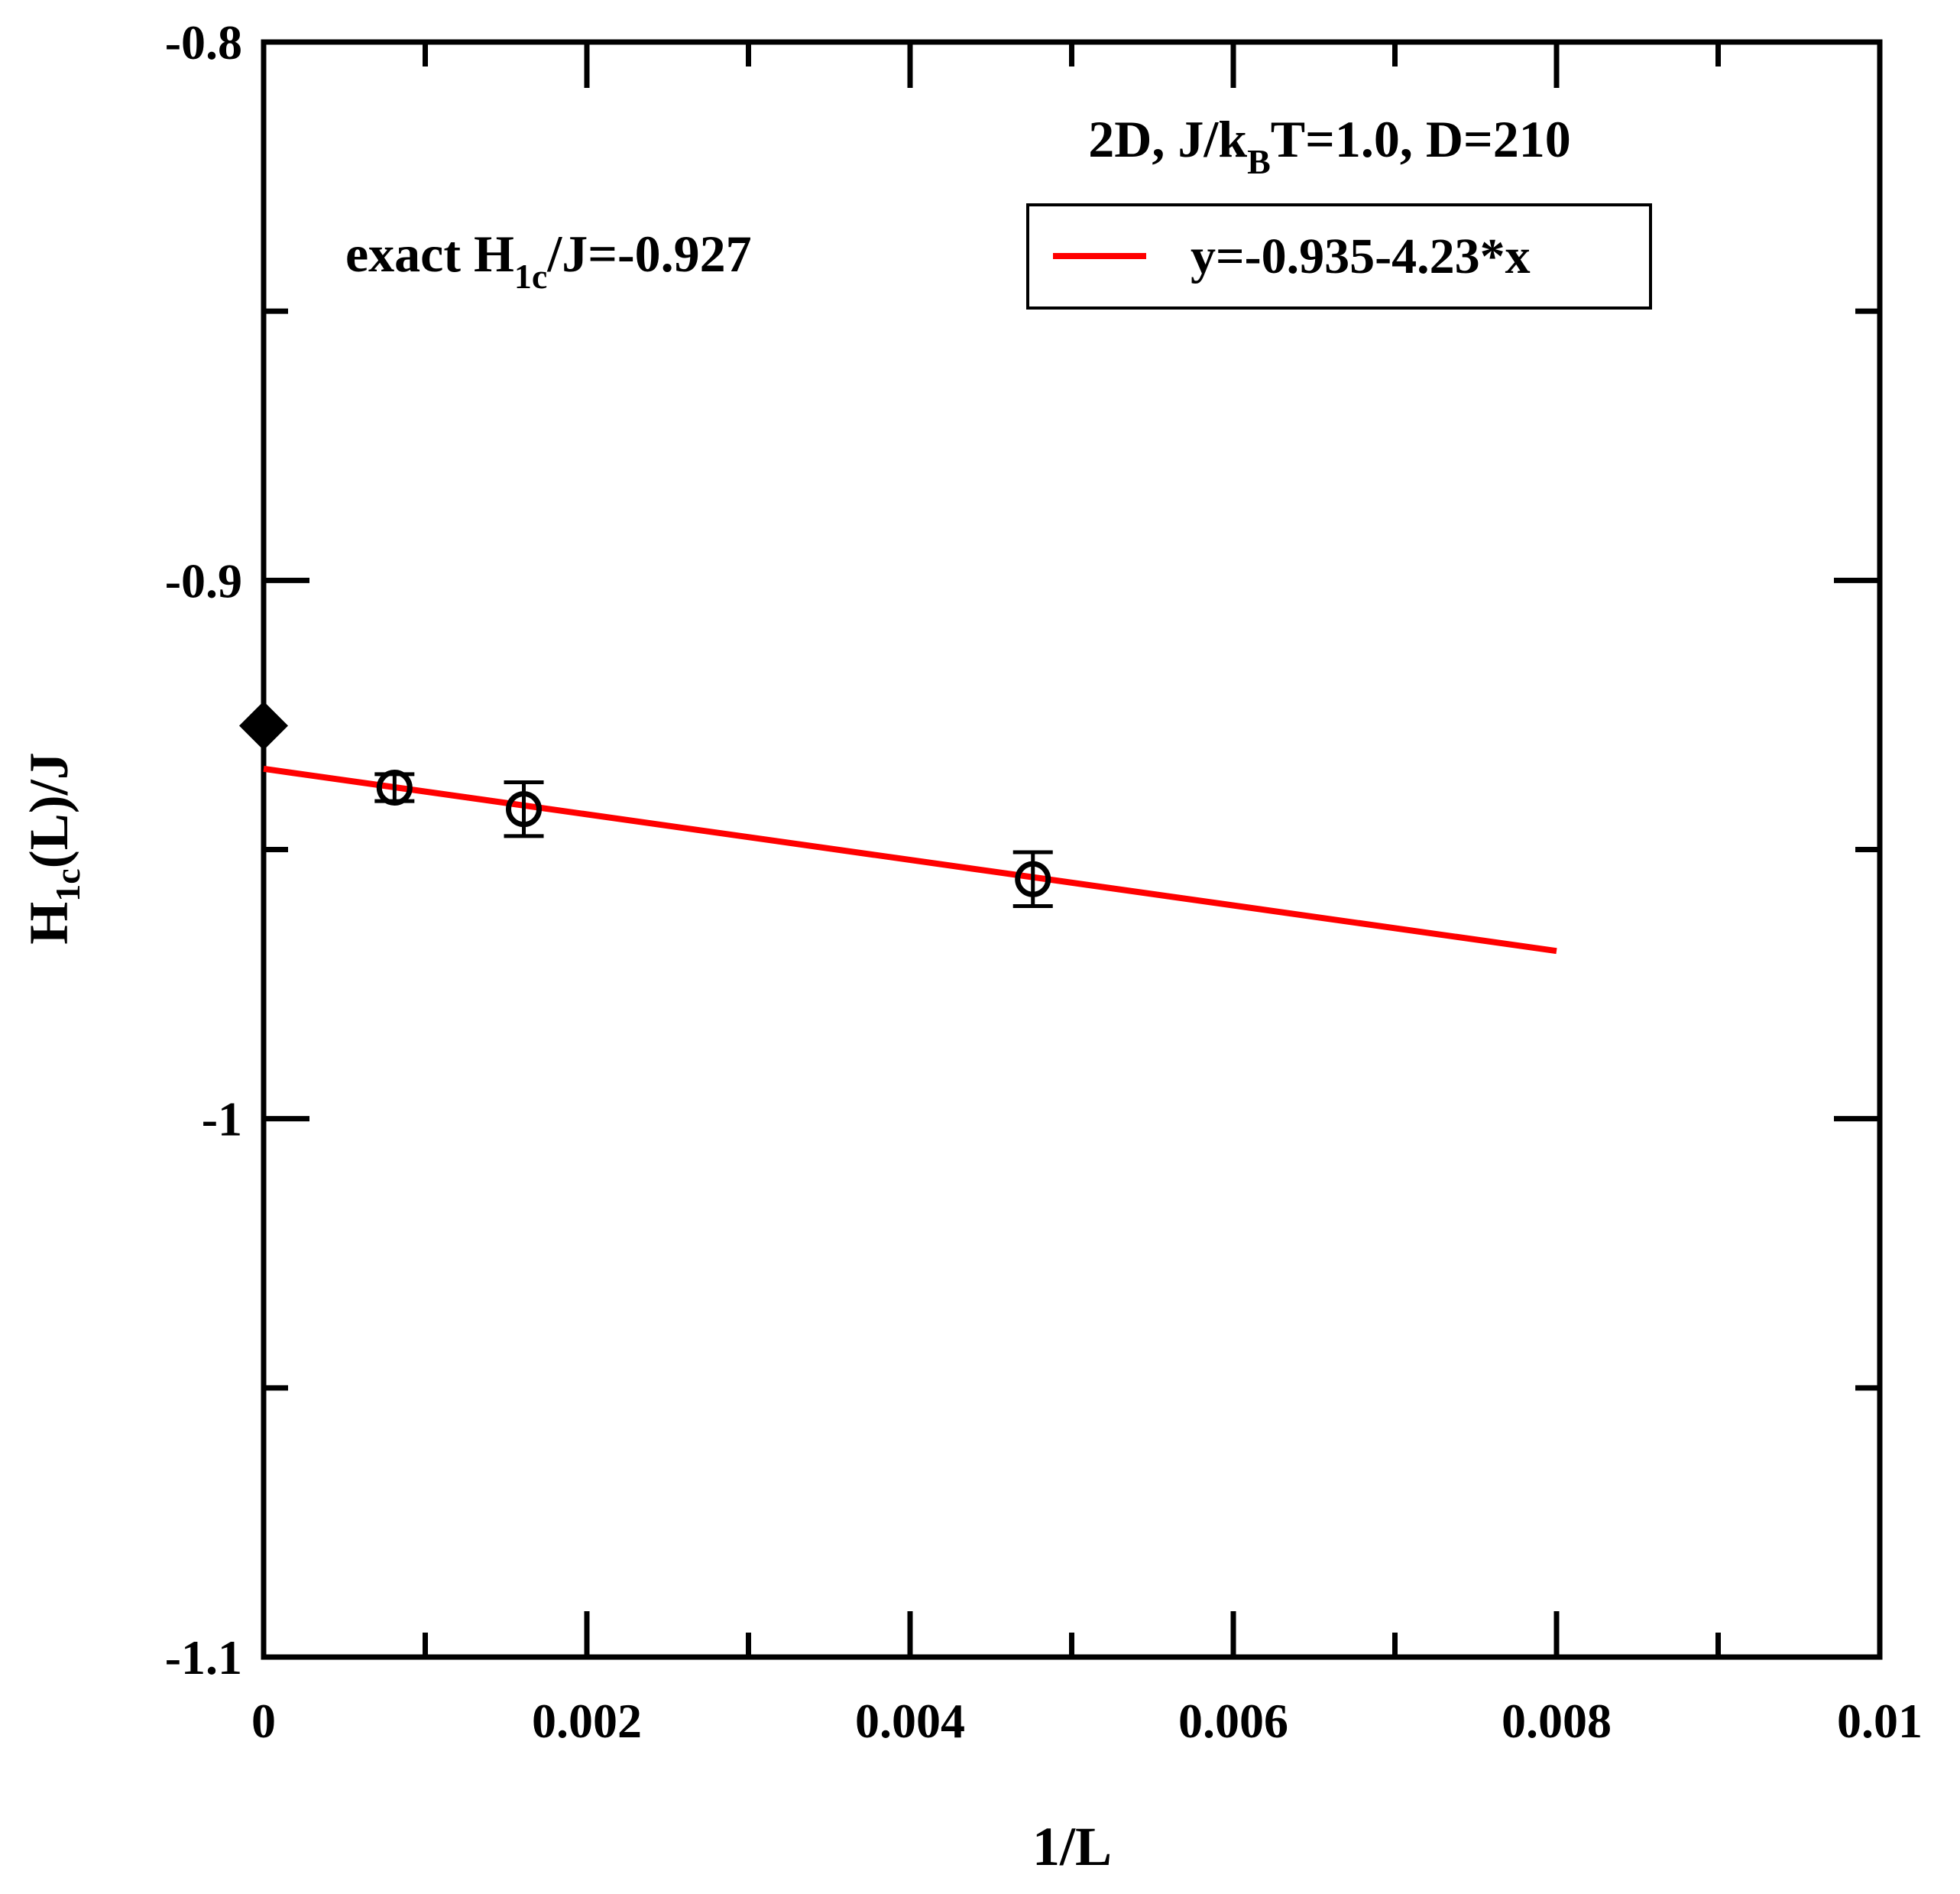  I want to click on y-tick-label: -1.1, so click(203, 1657).